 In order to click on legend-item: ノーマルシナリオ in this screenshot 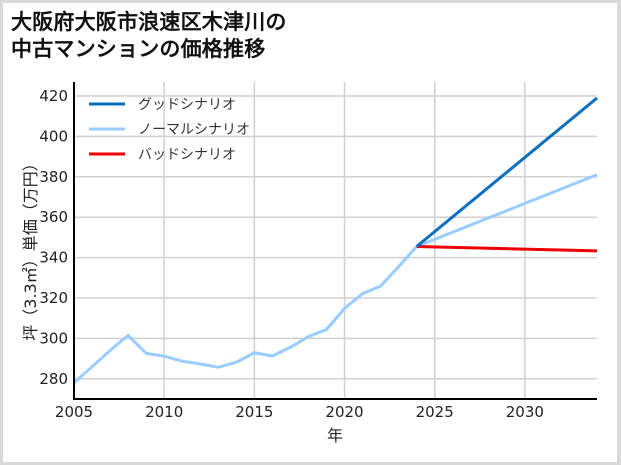, I will do `click(169, 130)`.